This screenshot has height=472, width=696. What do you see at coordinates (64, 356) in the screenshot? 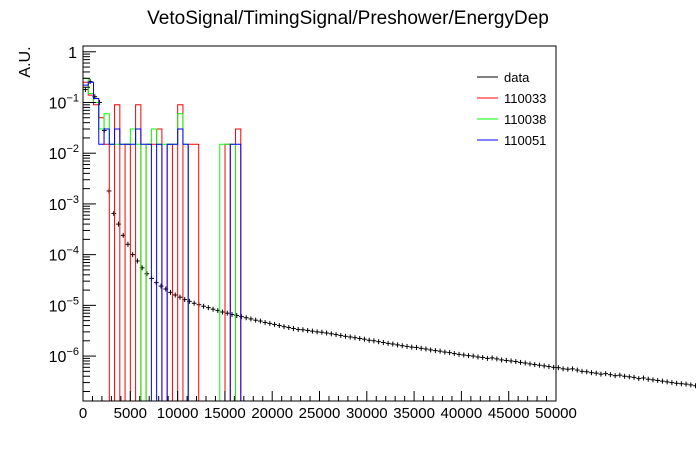
I see `y-tick-label: 10⁻⁶` at bounding box center [64, 356].